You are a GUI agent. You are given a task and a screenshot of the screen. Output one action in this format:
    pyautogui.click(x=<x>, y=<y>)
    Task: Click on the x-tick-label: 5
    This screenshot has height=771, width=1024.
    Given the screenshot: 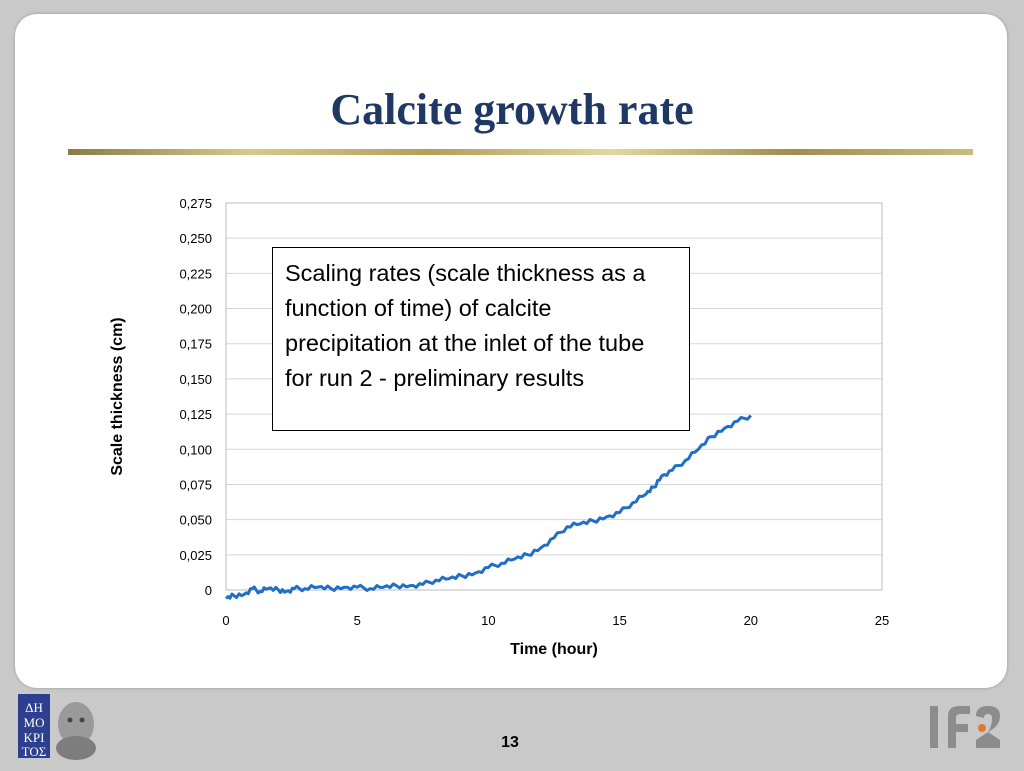 What is the action you would take?
    pyautogui.click(x=357, y=620)
    